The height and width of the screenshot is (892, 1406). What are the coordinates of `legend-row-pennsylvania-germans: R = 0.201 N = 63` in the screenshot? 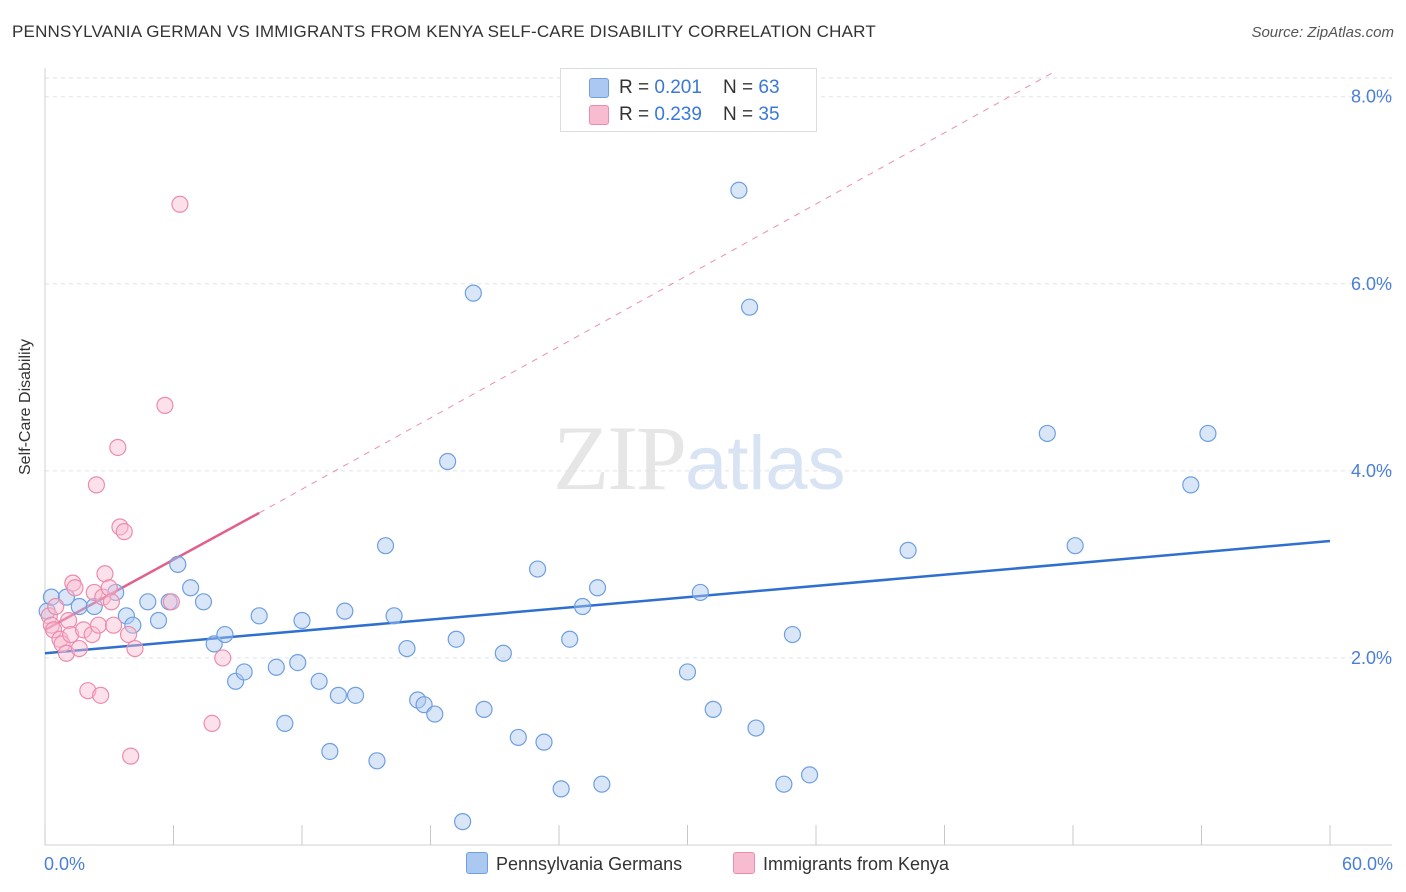 It's located at (688, 88).